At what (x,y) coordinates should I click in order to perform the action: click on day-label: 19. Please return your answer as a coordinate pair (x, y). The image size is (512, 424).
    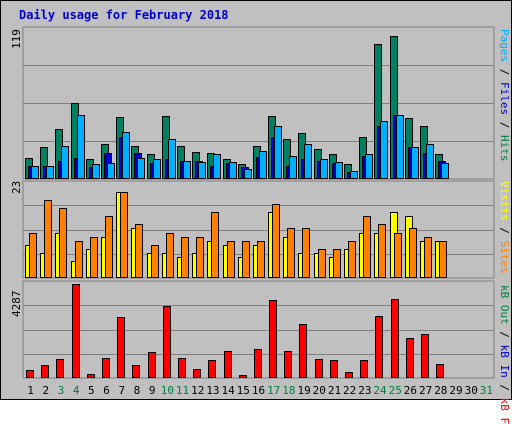
    Looking at the image, I should click on (303, 390).